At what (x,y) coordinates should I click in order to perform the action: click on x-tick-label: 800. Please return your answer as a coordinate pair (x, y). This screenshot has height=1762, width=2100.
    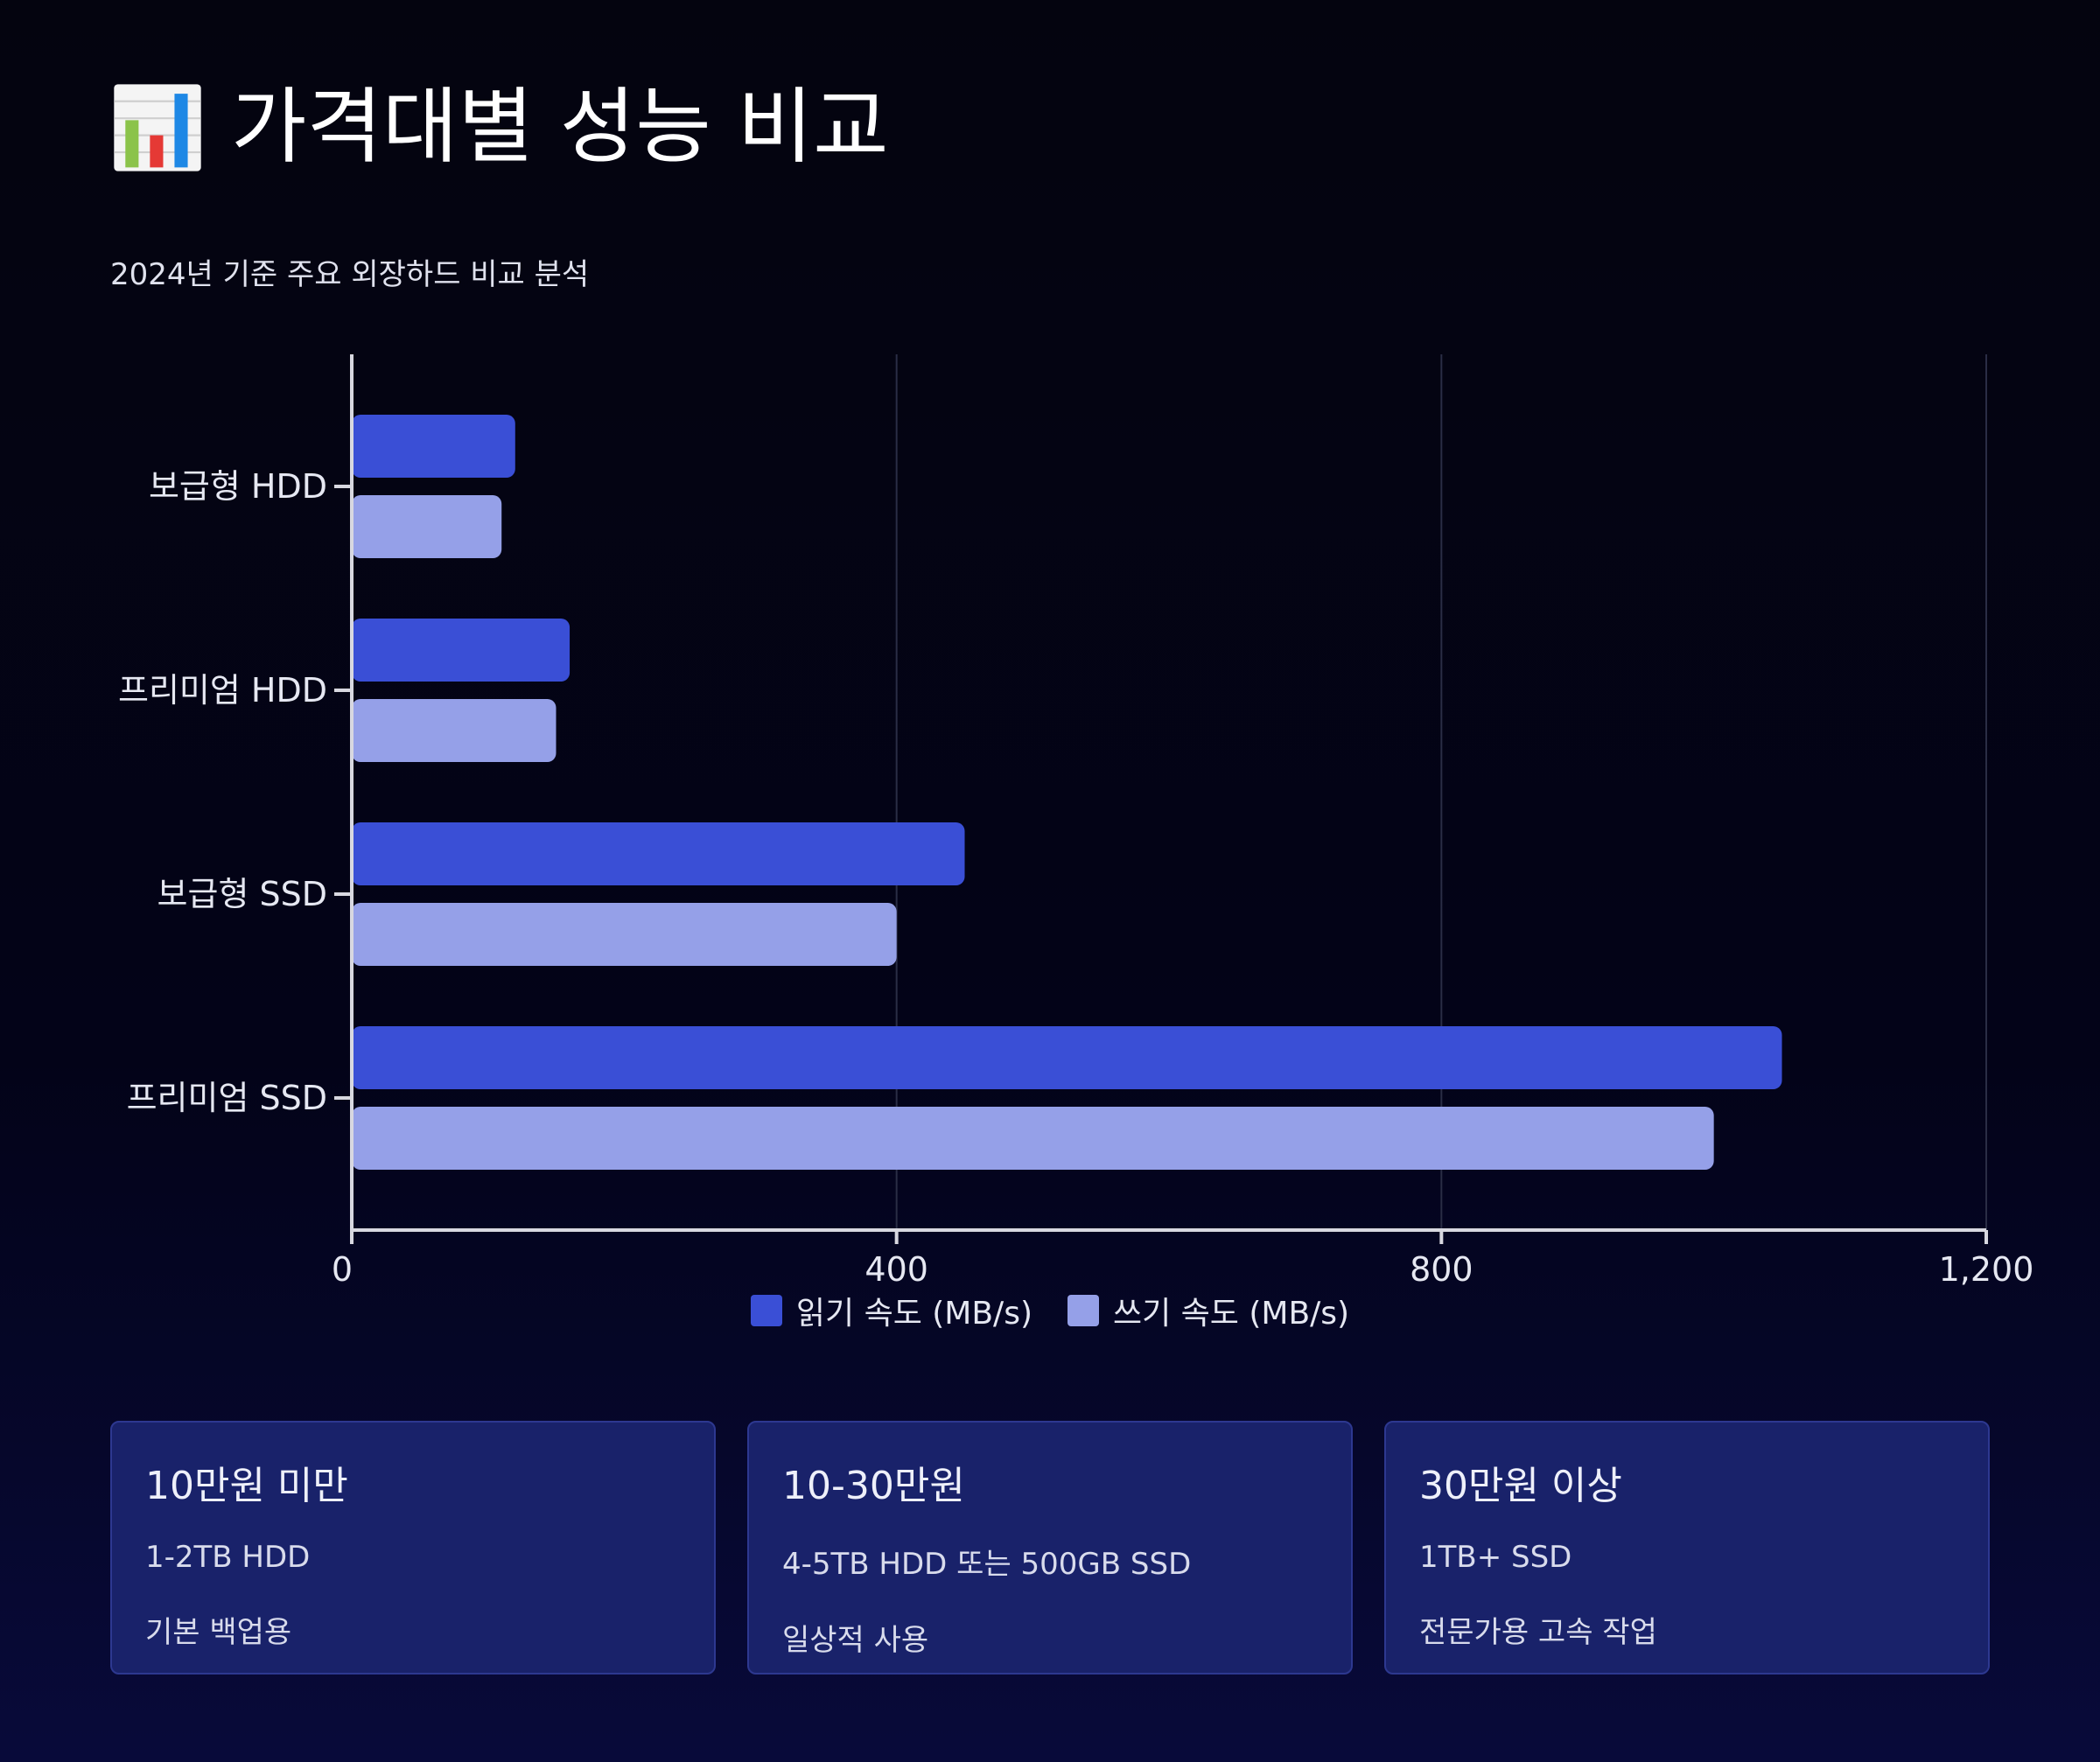
    Looking at the image, I should click on (1442, 1269).